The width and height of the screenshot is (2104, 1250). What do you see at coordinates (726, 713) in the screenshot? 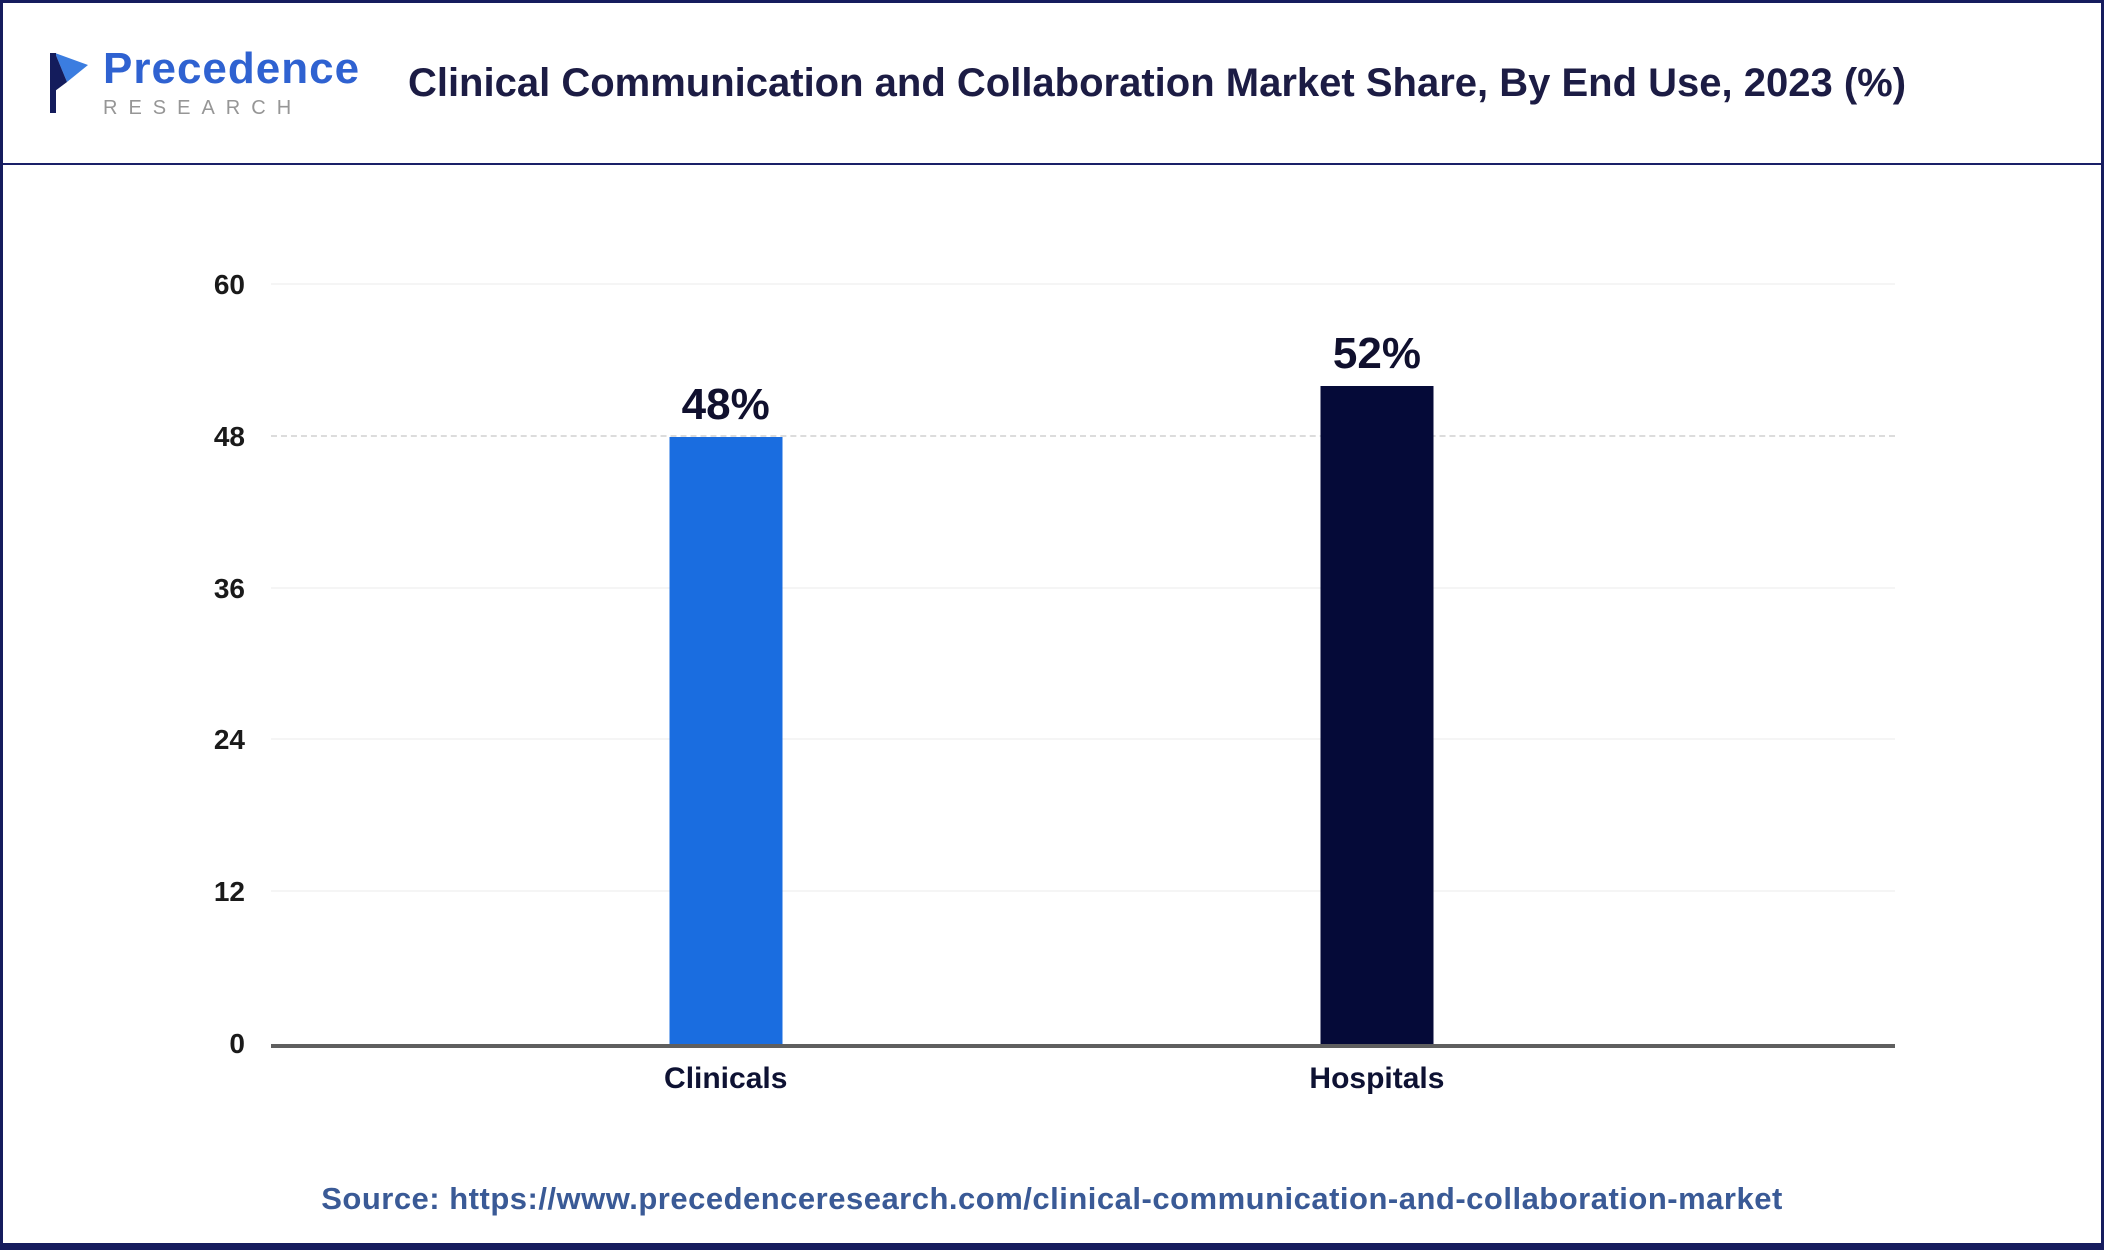
I see `bar-clinicals: 48%` at bounding box center [726, 713].